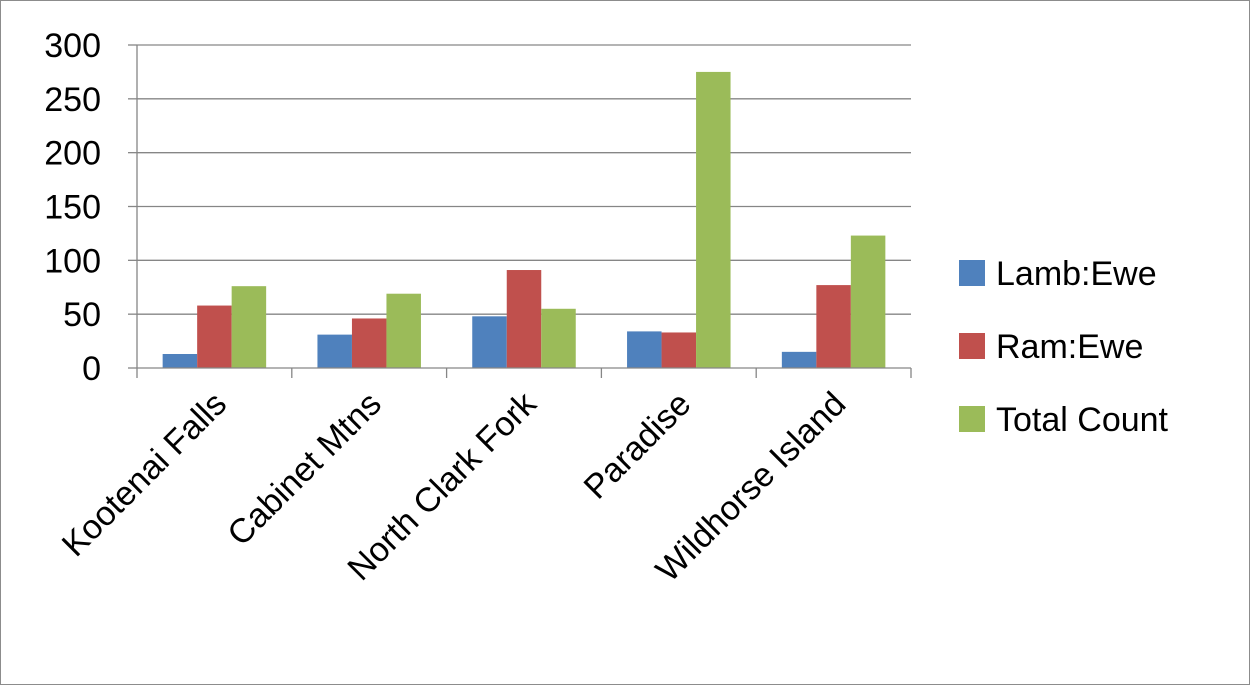  Describe the element at coordinates (72, 154) in the screenshot. I see `y-tick-label: 200` at that location.